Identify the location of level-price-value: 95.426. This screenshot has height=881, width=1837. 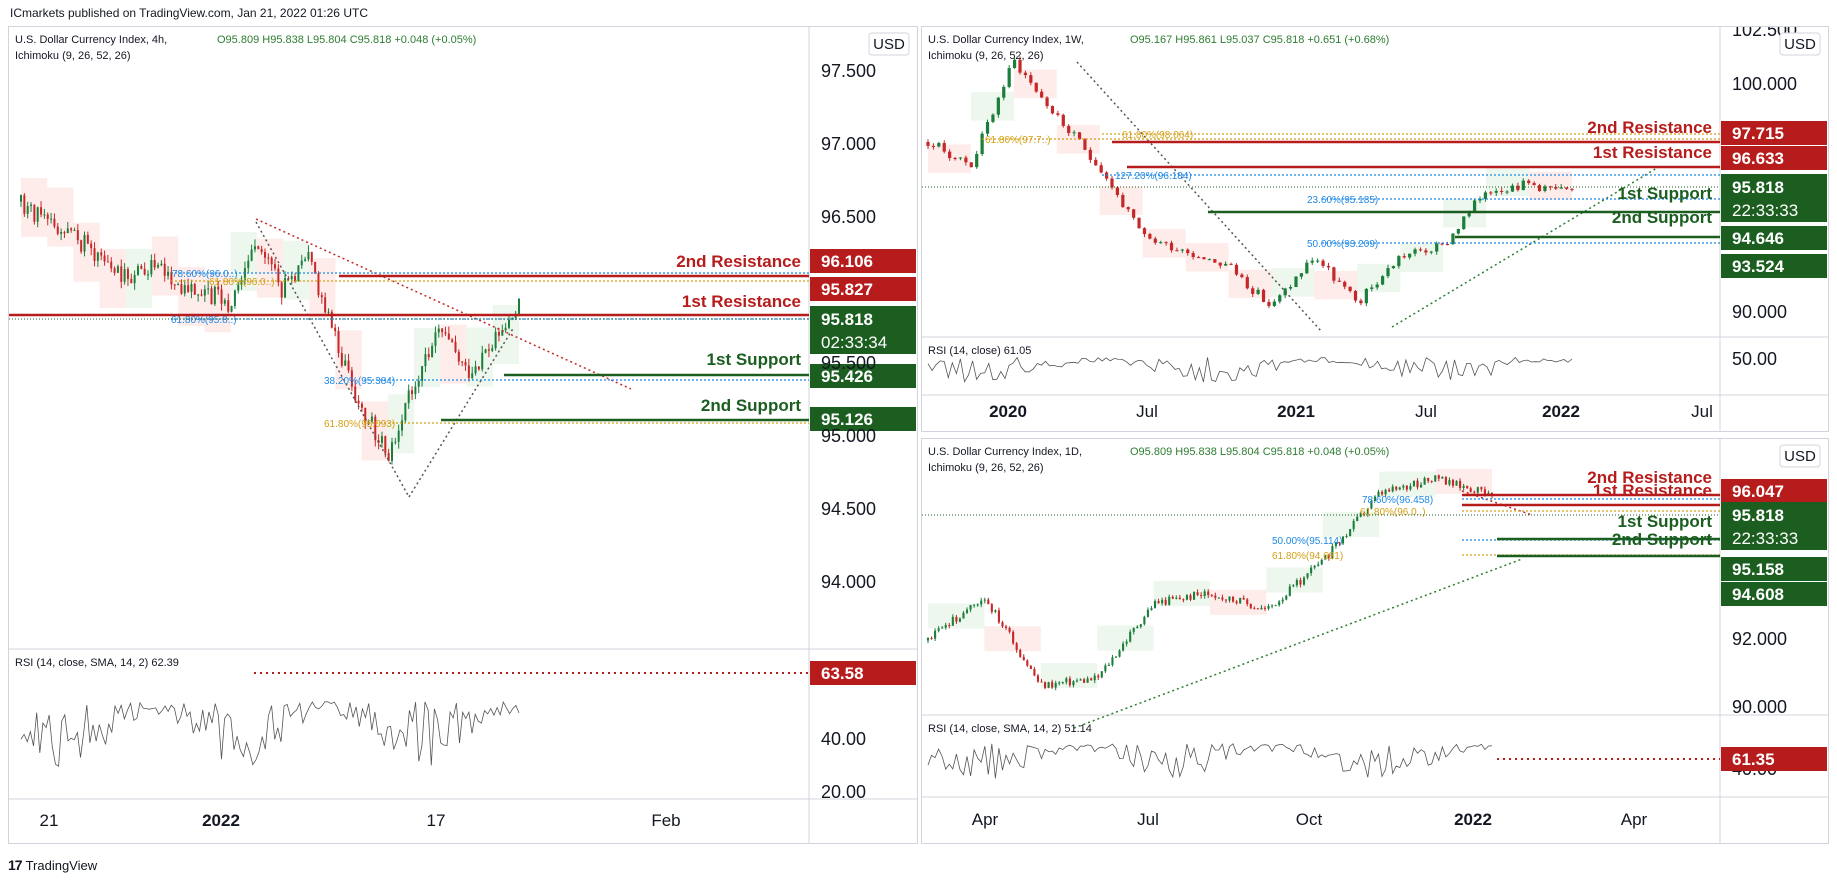
(847, 376).